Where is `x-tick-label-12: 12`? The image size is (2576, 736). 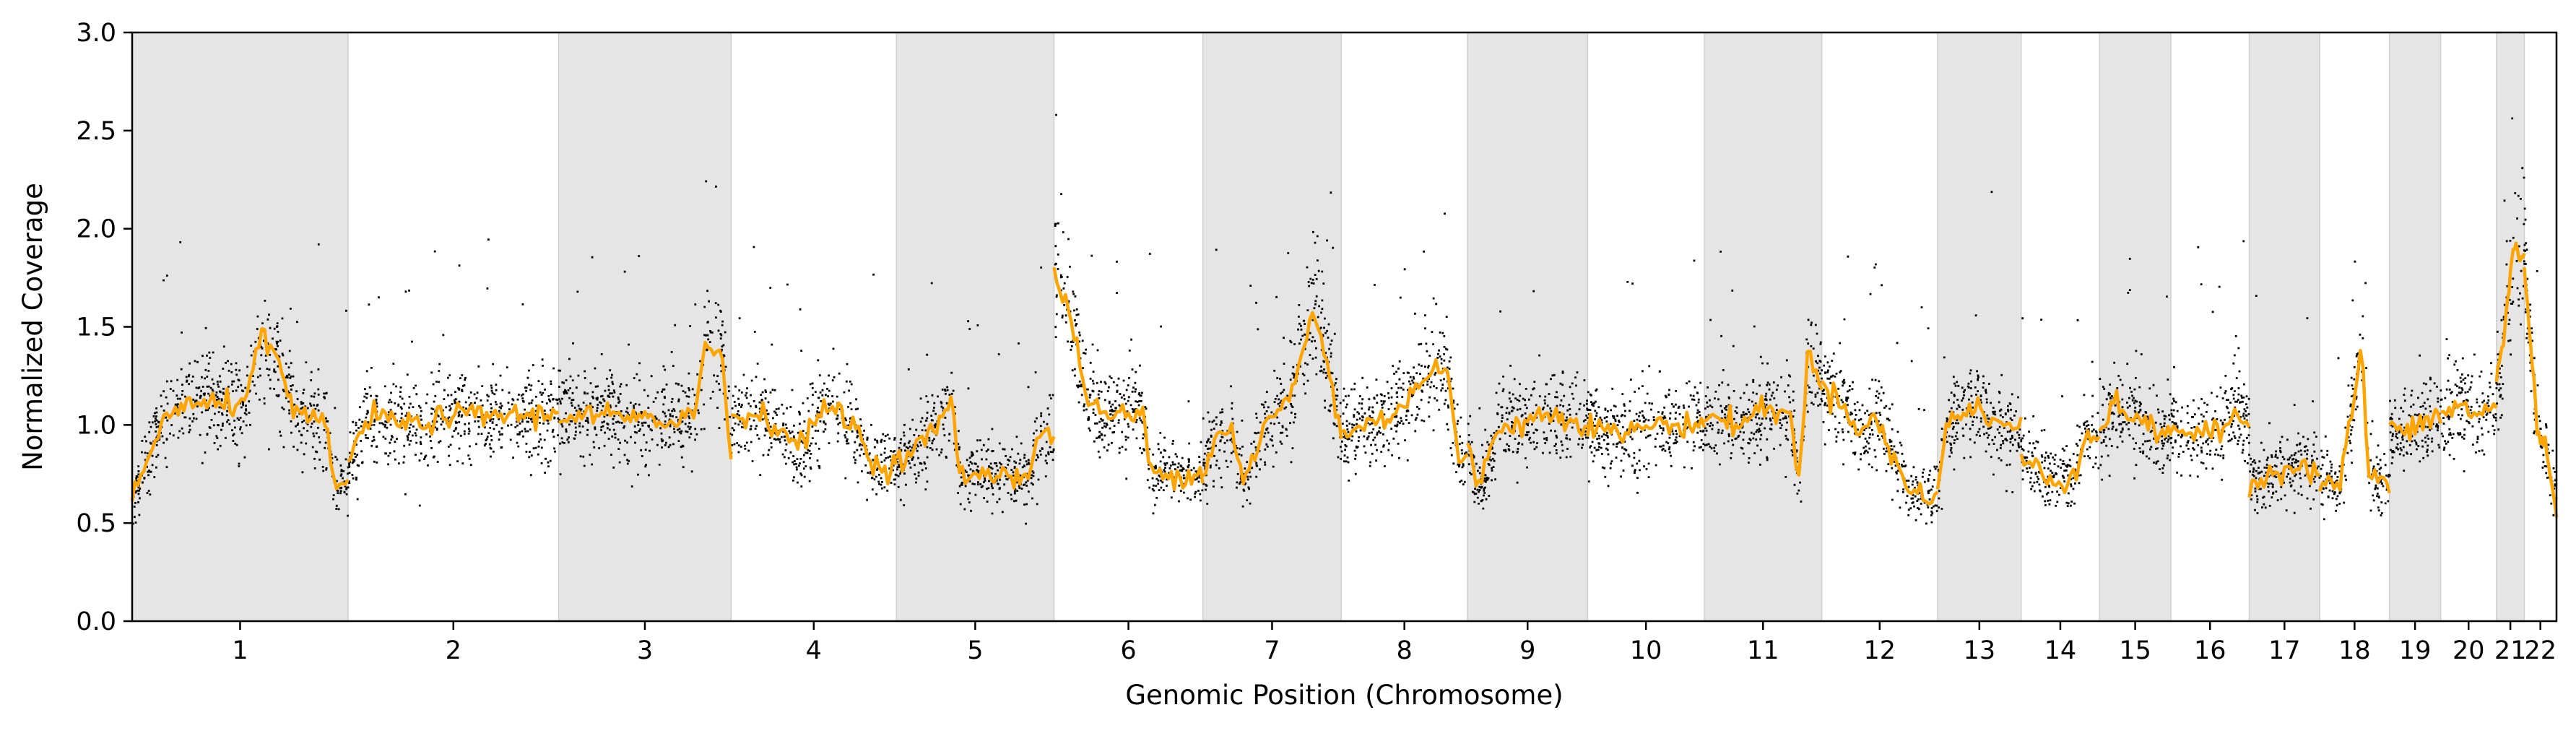
x-tick-label-12: 12 is located at coordinates (1880, 650).